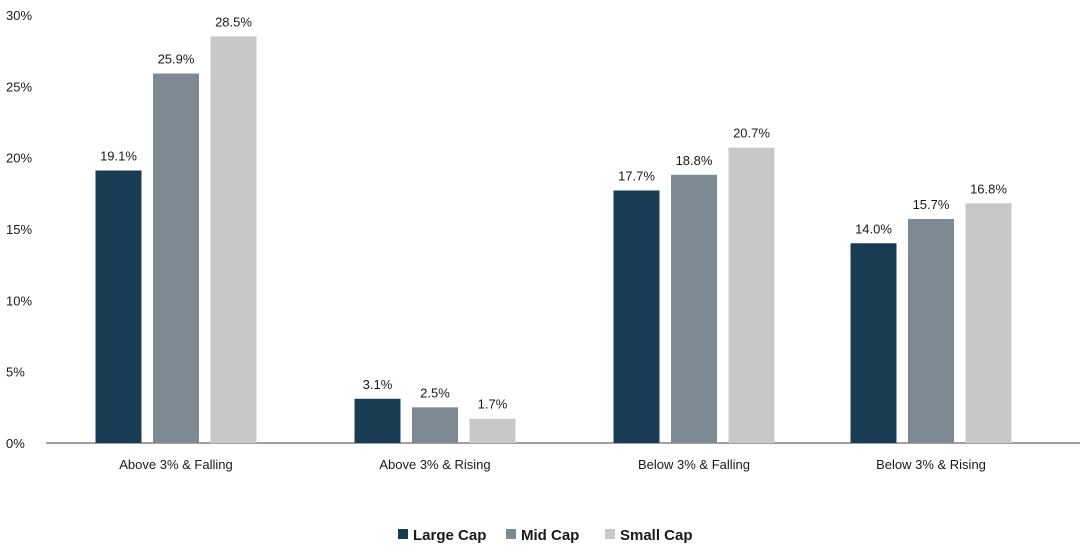  Describe the element at coordinates (988, 188) in the screenshot. I see `data-label: 16.8%` at that location.